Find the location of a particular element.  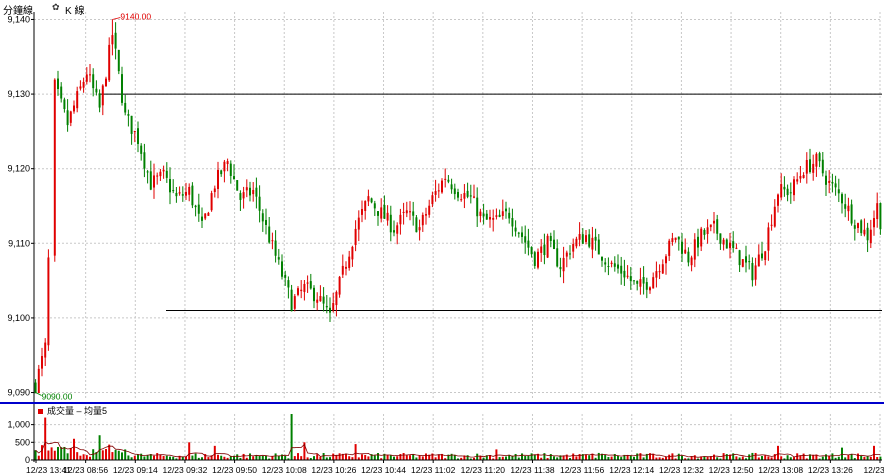

time-tick-label: 12/23 12:50 is located at coordinates (731, 470).